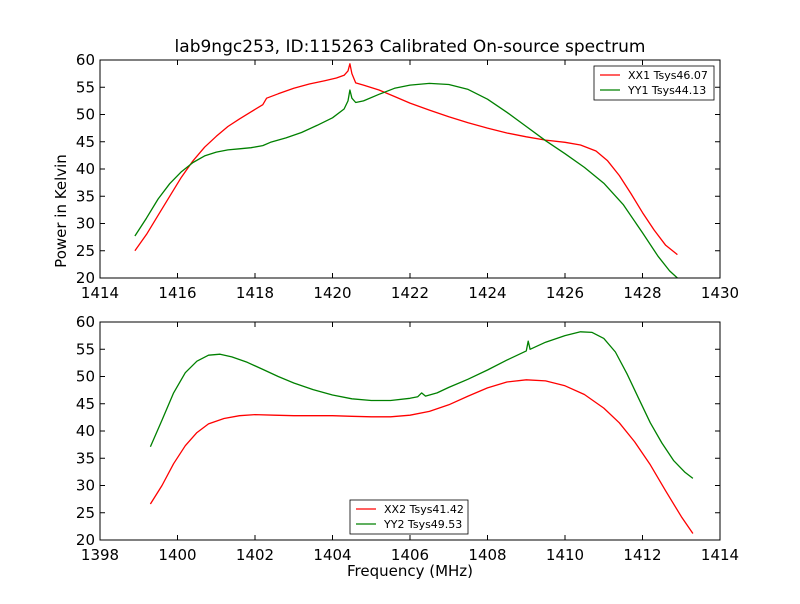 This screenshot has height=604, width=800. Describe the element at coordinates (410, 571) in the screenshot. I see `x-axis-label: Frequency (MHz)` at that location.